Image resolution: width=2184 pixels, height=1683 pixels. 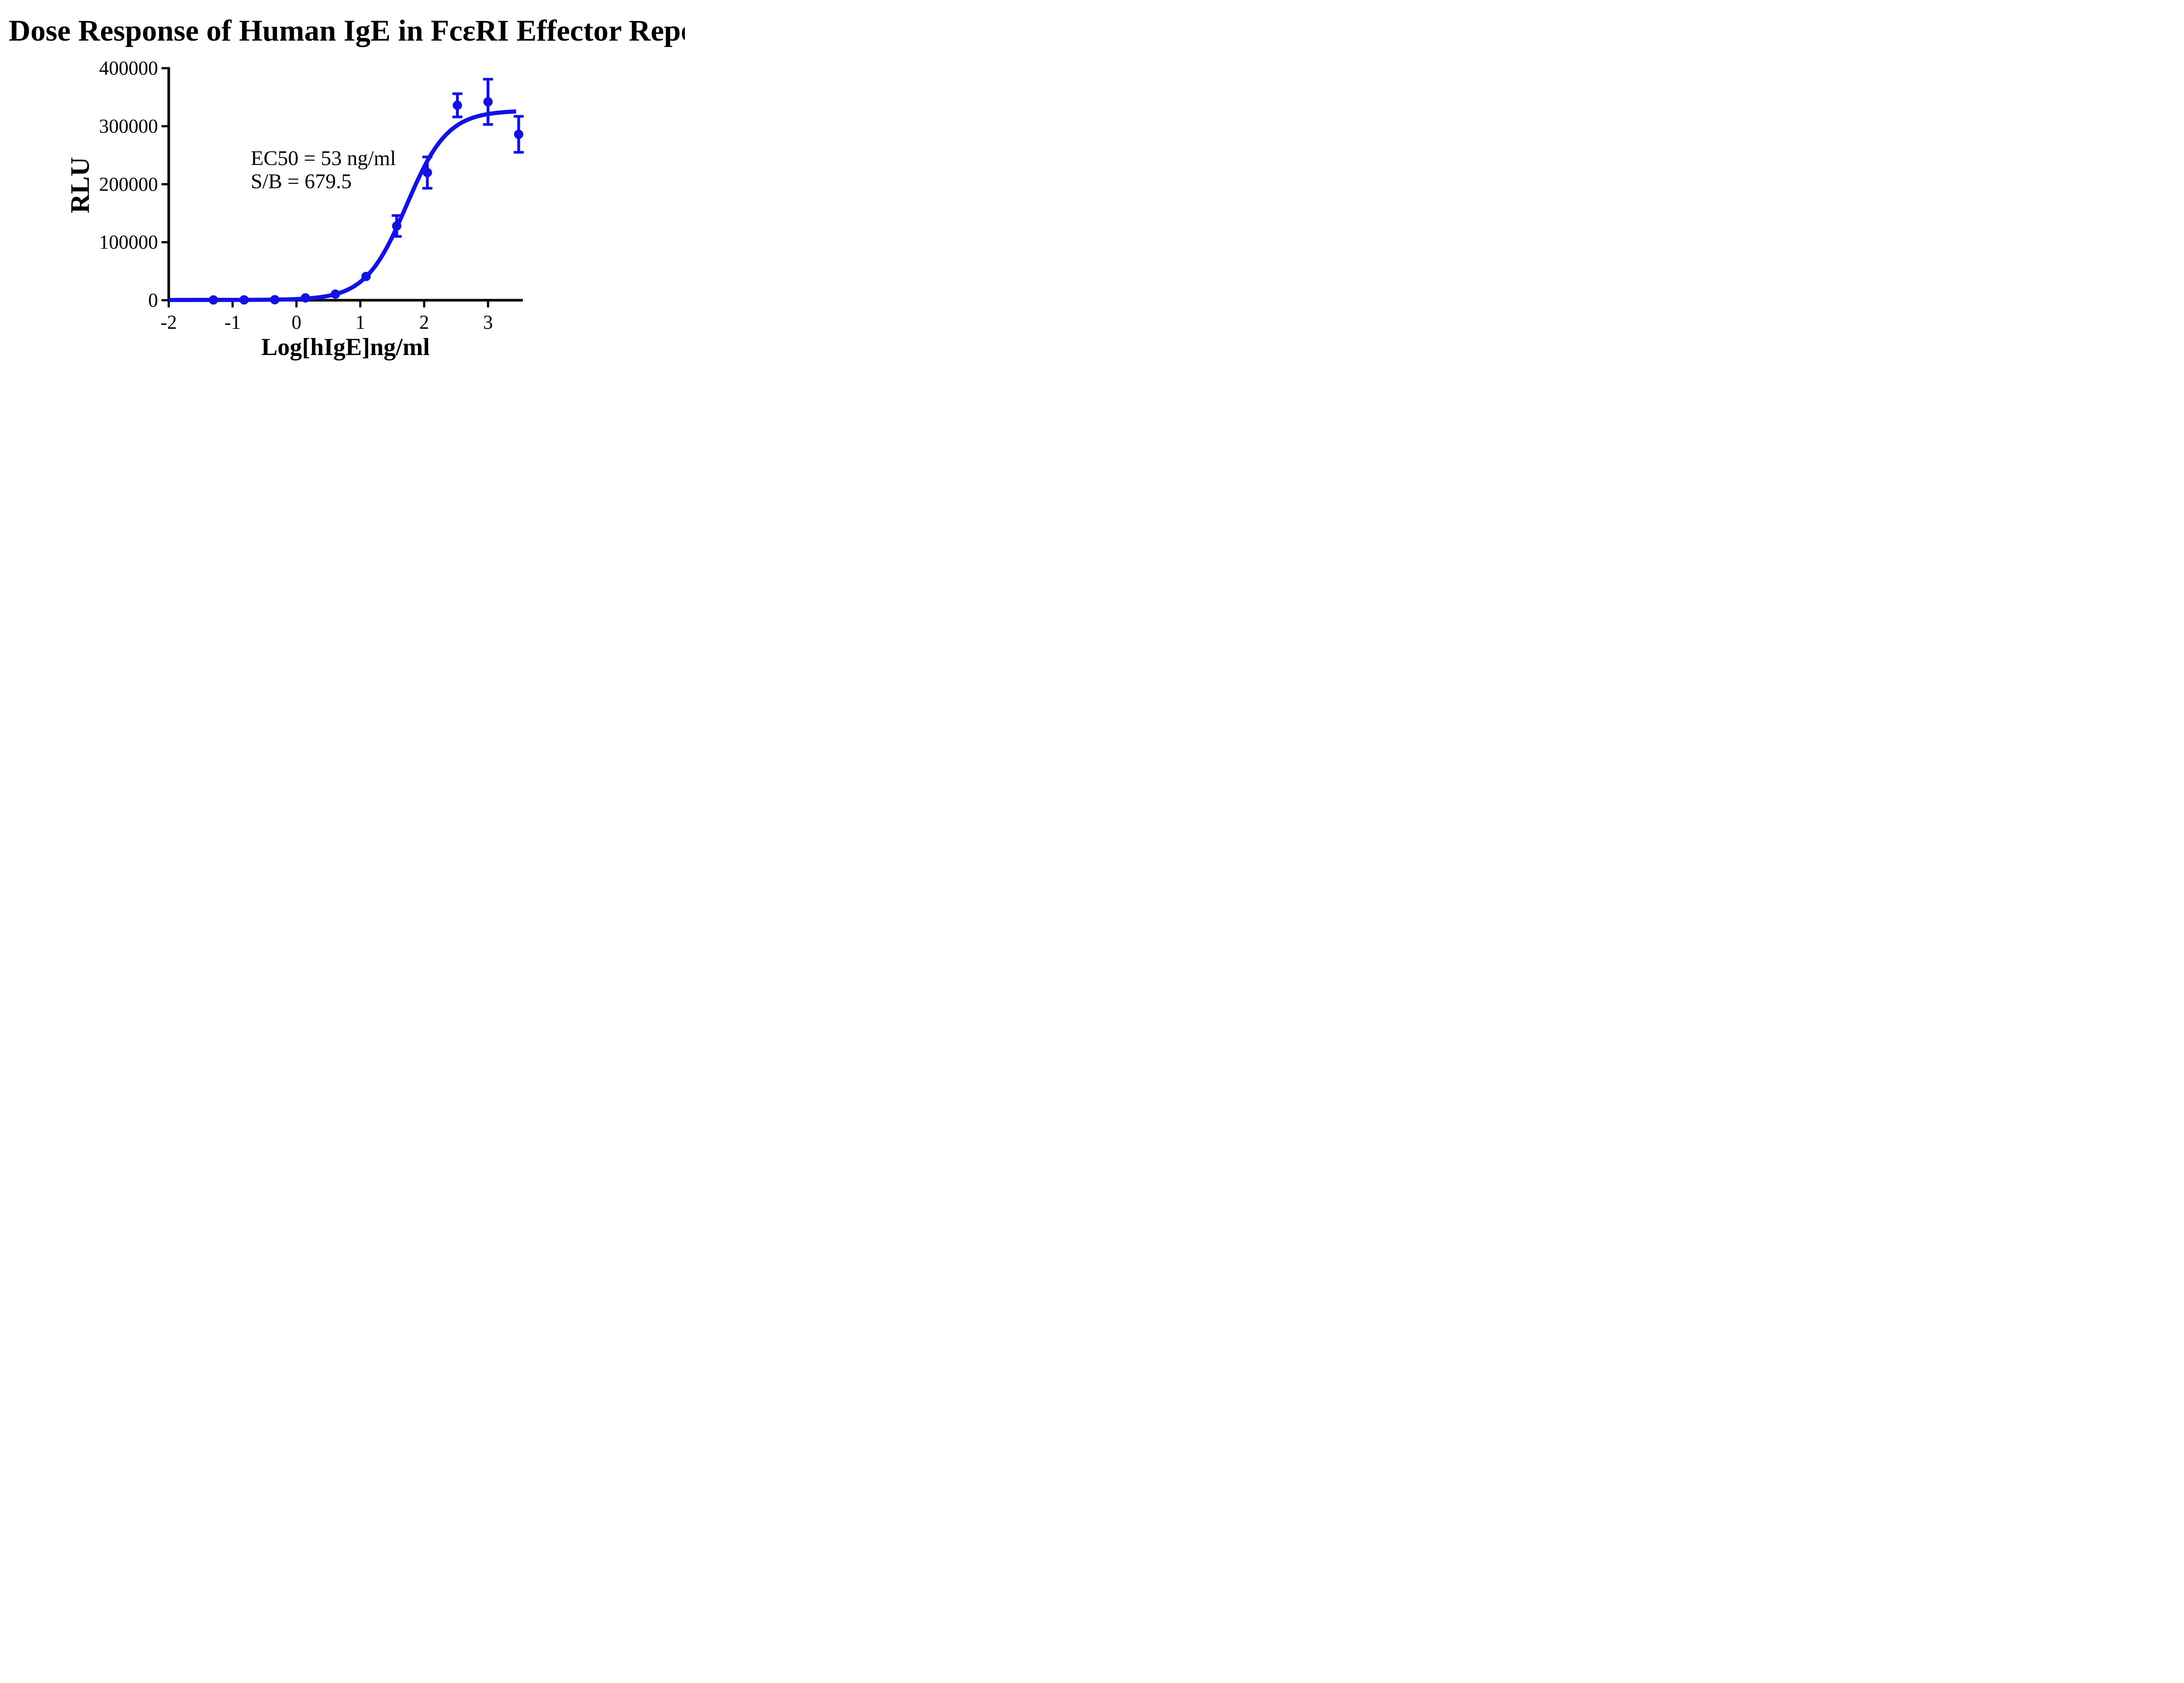 I want to click on ec50-annotation-line: EC50 = 53 ng/ml, so click(x=323, y=158).